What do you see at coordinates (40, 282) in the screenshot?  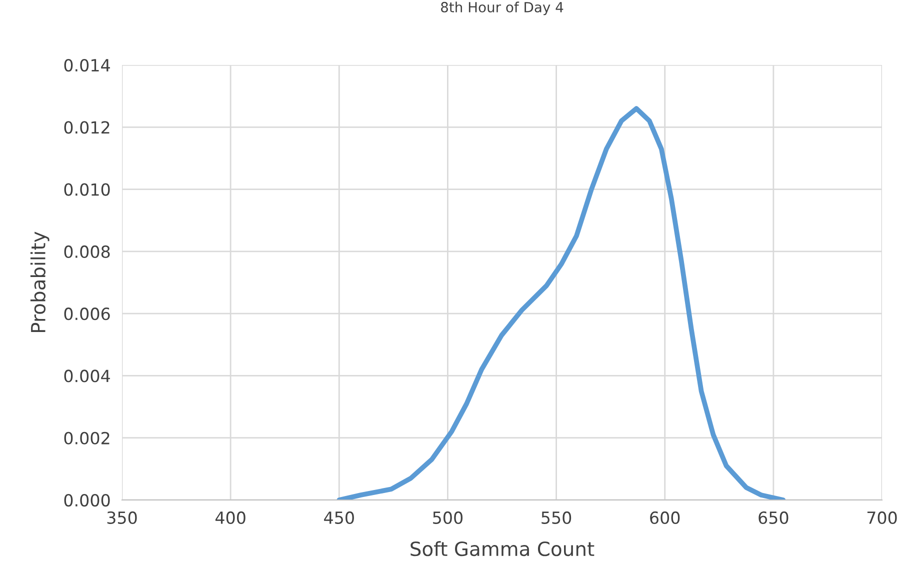 I see `y-axis-title: Probability` at bounding box center [40, 282].